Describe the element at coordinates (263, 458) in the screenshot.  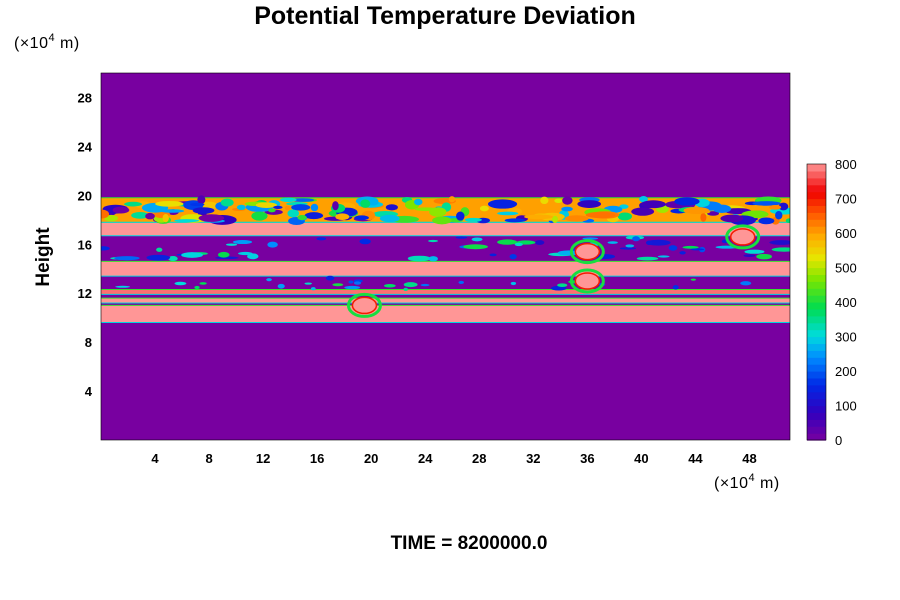
I see `x-tick-label: 12` at that location.